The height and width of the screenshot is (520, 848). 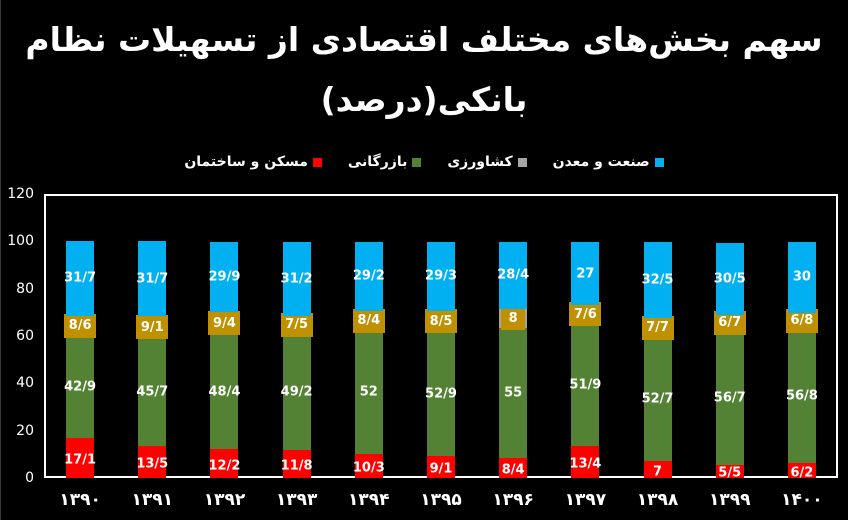 What do you see at coordinates (659, 162) in the screenshot?
I see `legend-swatch-industry` at bounding box center [659, 162].